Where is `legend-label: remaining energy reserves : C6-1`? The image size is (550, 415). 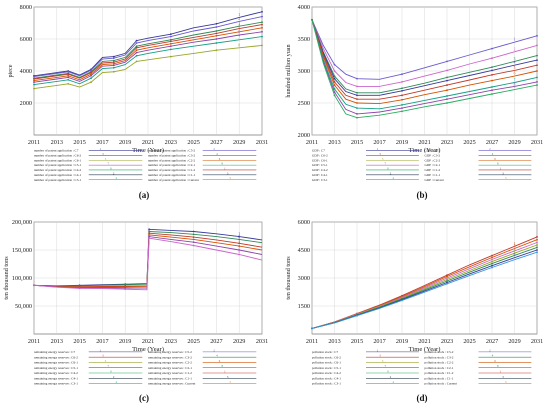 legend-label: remaining energy reserves : C6-1 is located at coordinates (56, 363).